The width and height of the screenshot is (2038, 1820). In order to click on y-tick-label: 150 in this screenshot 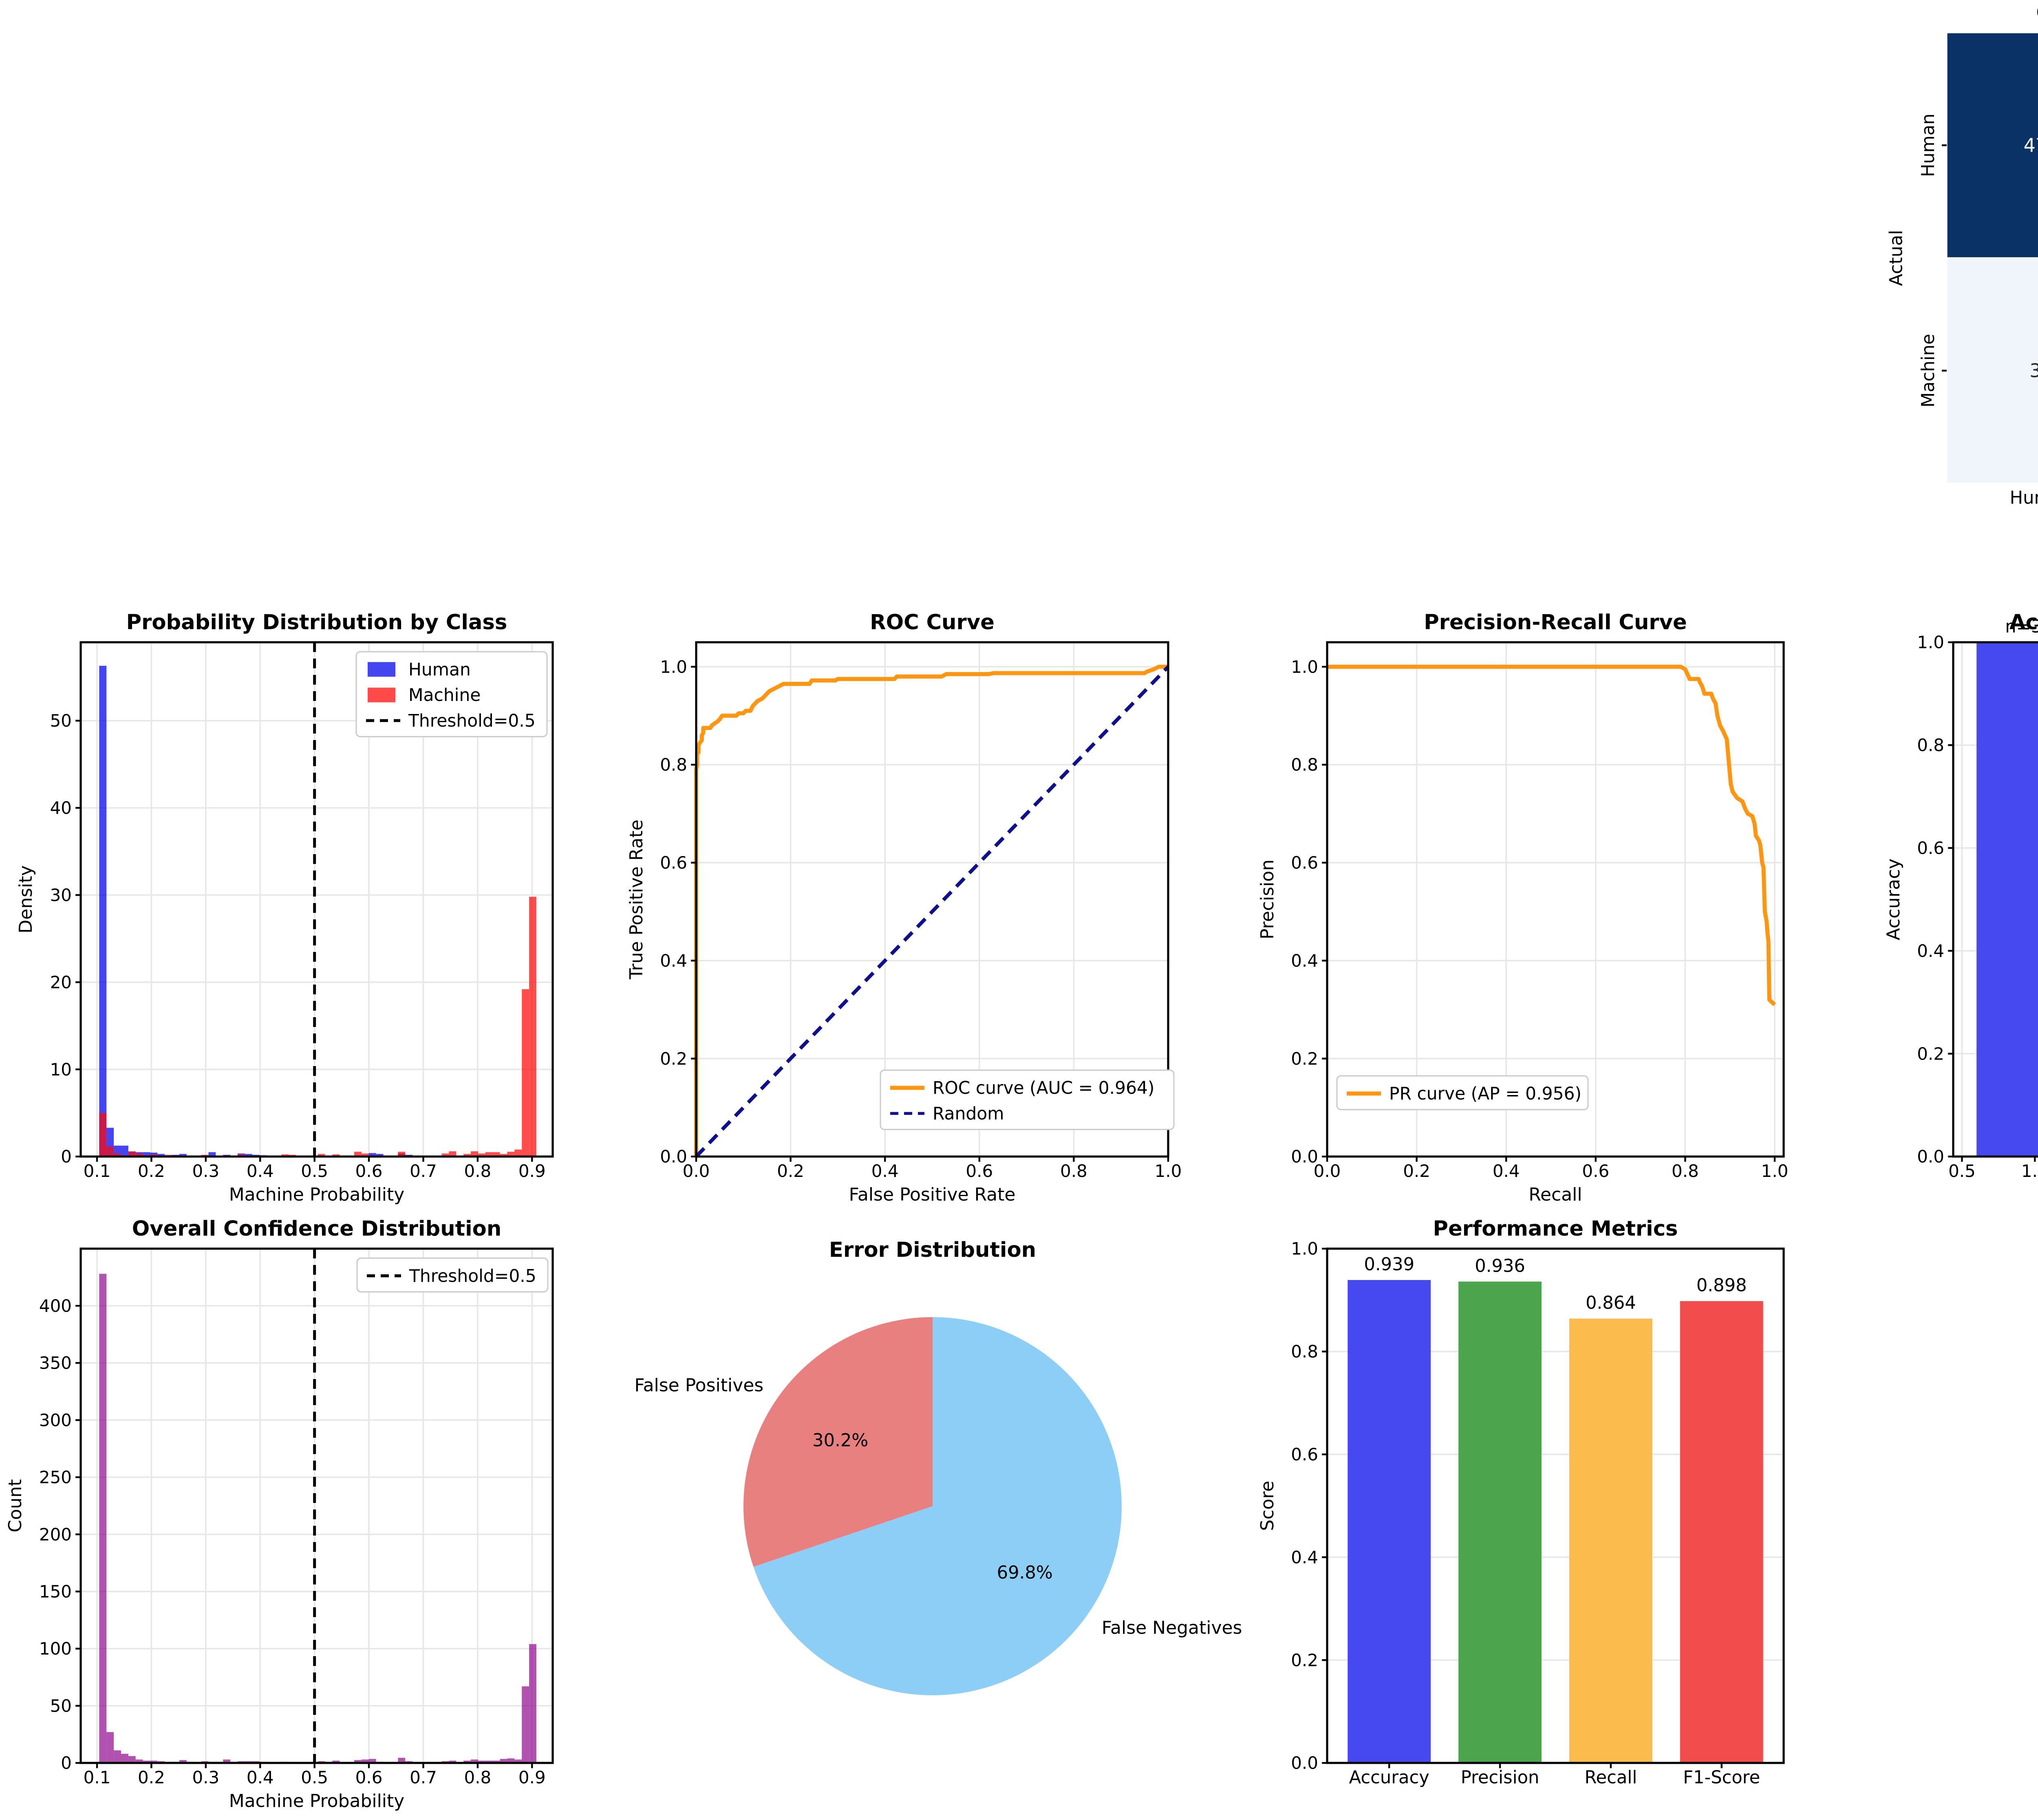, I will do `click(55, 1592)`.